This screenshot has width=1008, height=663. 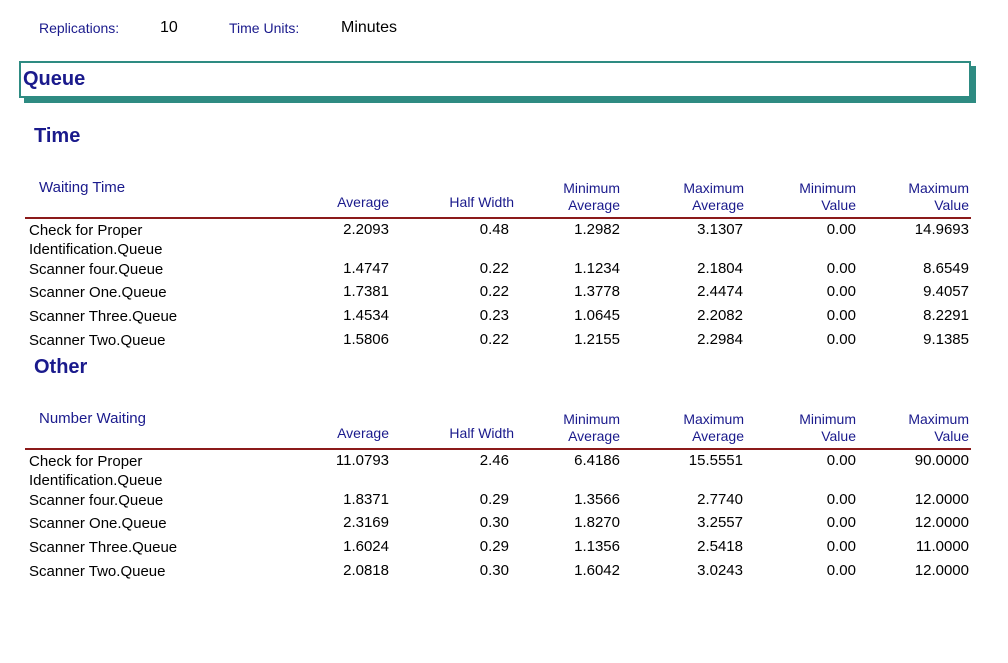 I want to click on row-label: Scanner Two.Queue, so click(x=97, y=340).